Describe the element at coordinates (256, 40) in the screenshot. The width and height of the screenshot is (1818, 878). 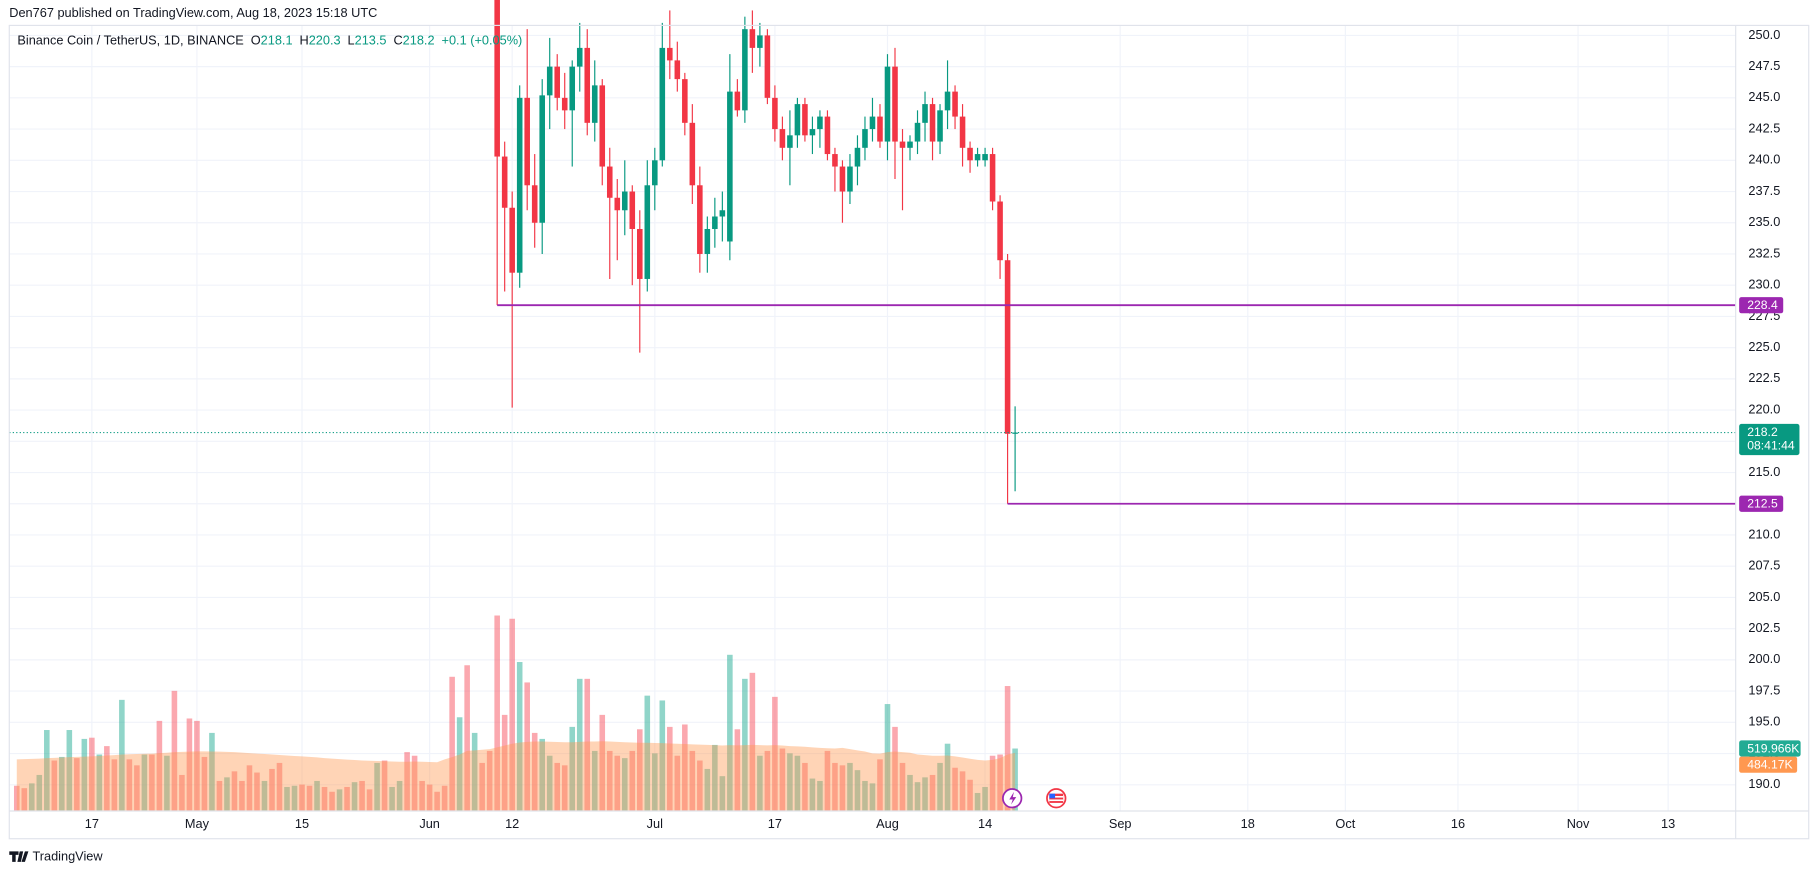
I see `ohlc-key: O` at that location.